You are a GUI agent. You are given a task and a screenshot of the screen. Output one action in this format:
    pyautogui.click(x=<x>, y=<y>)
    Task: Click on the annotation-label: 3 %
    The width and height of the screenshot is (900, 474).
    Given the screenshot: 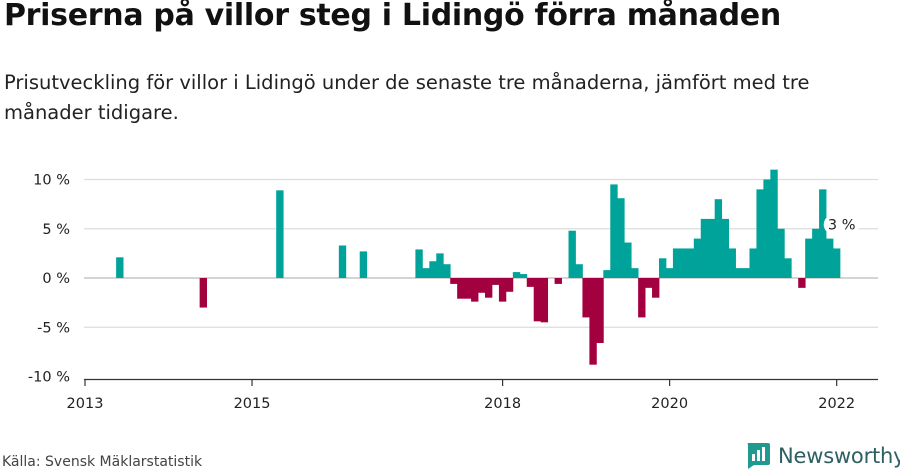 What is the action you would take?
    pyautogui.click(x=842, y=226)
    